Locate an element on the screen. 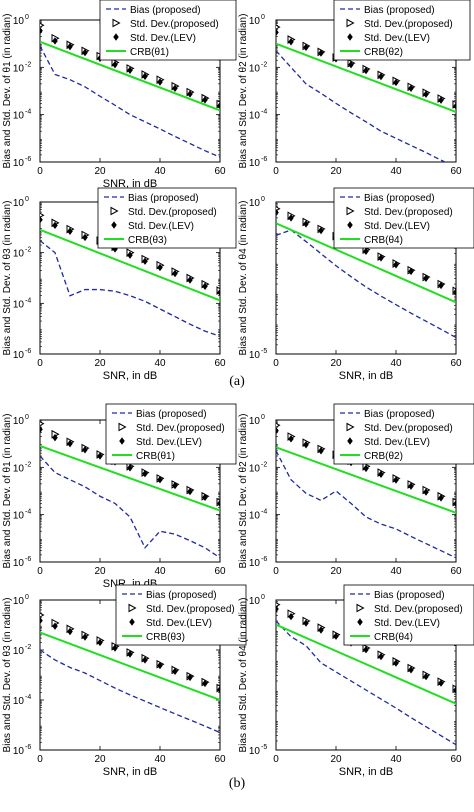  legend-std-proposed-swatch is located at coordinates (116, 23).